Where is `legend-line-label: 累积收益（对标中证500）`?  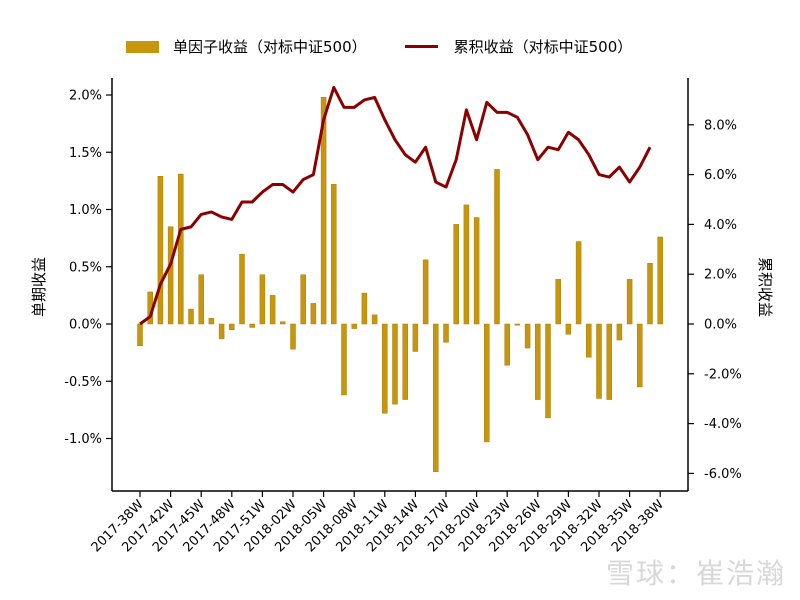
legend-line-label: 累积收益（对标中证500） is located at coordinates (543, 47).